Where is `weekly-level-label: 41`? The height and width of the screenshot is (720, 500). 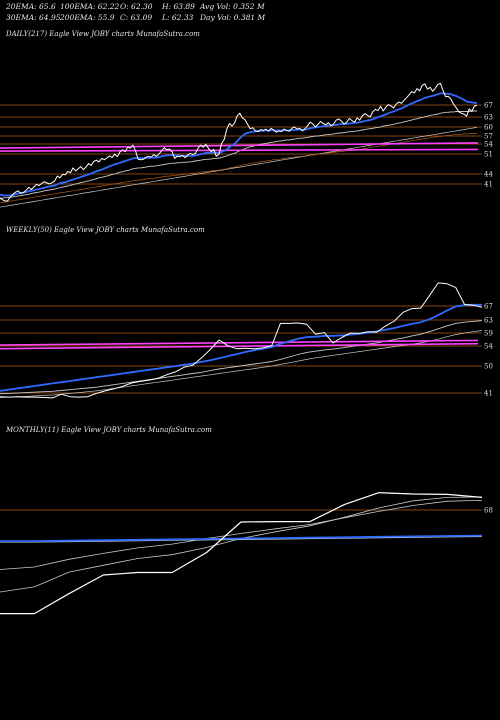
weekly-level-label: 41 is located at coordinates (488, 394).